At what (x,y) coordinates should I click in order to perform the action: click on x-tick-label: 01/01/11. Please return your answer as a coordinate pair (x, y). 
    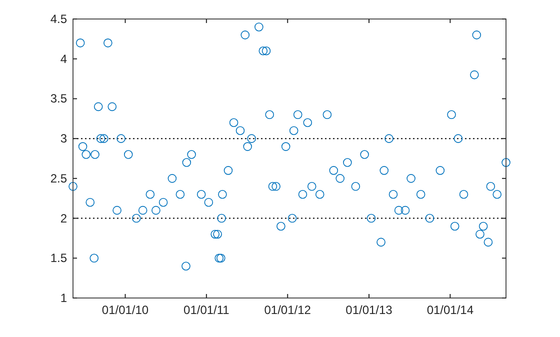
    Looking at the image, I should click on (207, 310).